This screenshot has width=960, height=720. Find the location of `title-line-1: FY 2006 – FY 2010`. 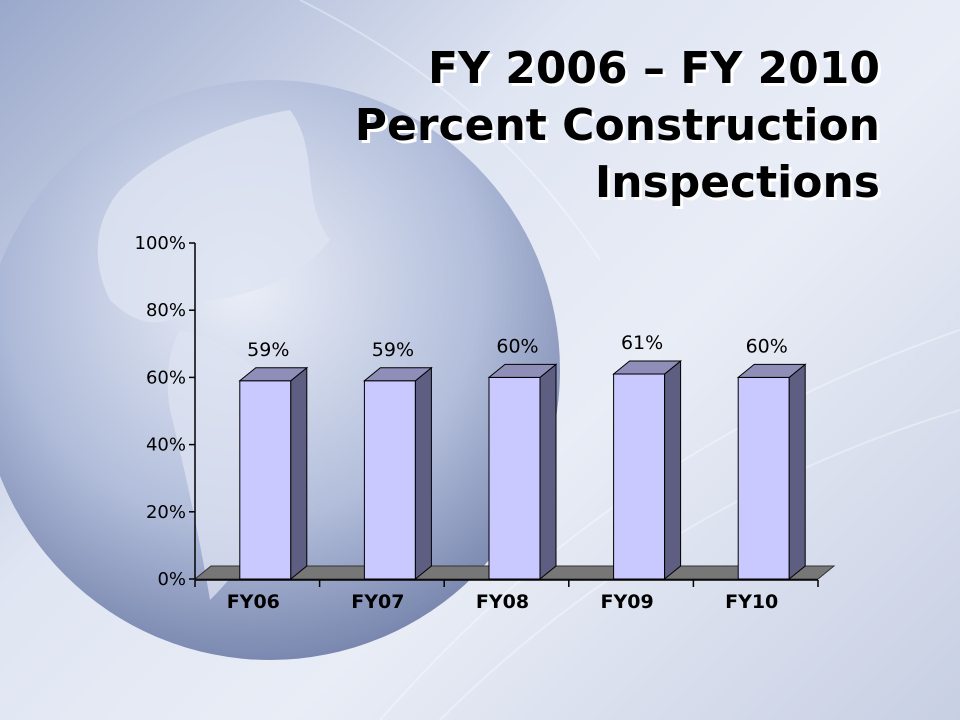

title-line-1: FY 2006 – FY 2010 is located at coordinates (653, 68).